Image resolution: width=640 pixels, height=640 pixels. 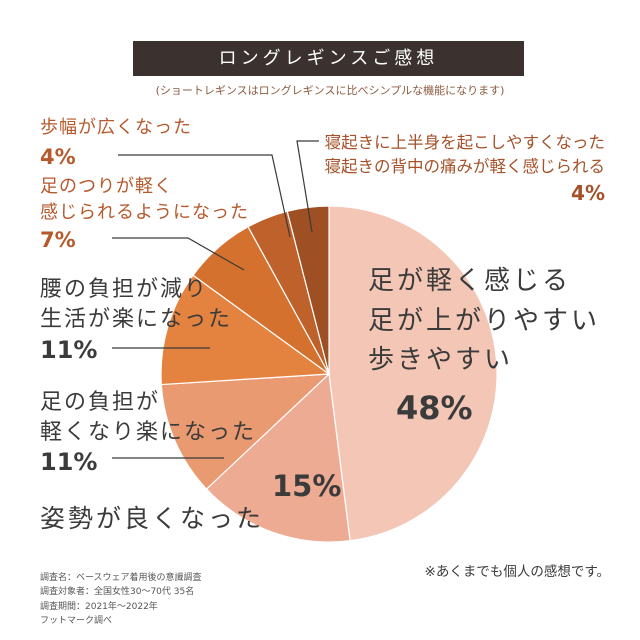 I want to click on pie-slice-posture, so click(x=278, y=457).